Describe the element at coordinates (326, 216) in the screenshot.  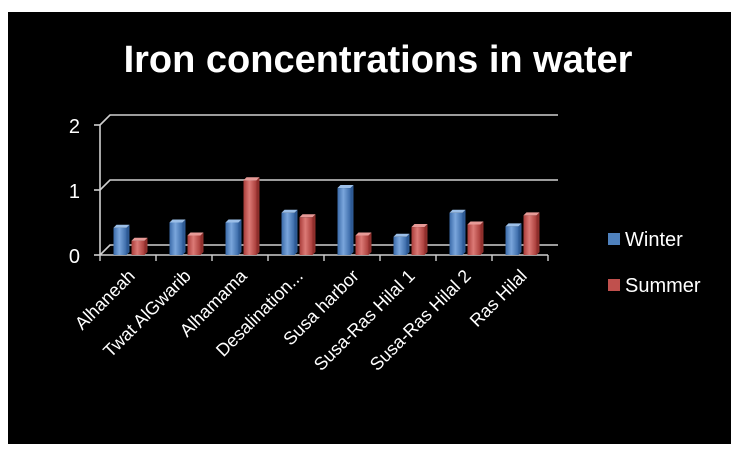
I see `bars-layer` at that location.